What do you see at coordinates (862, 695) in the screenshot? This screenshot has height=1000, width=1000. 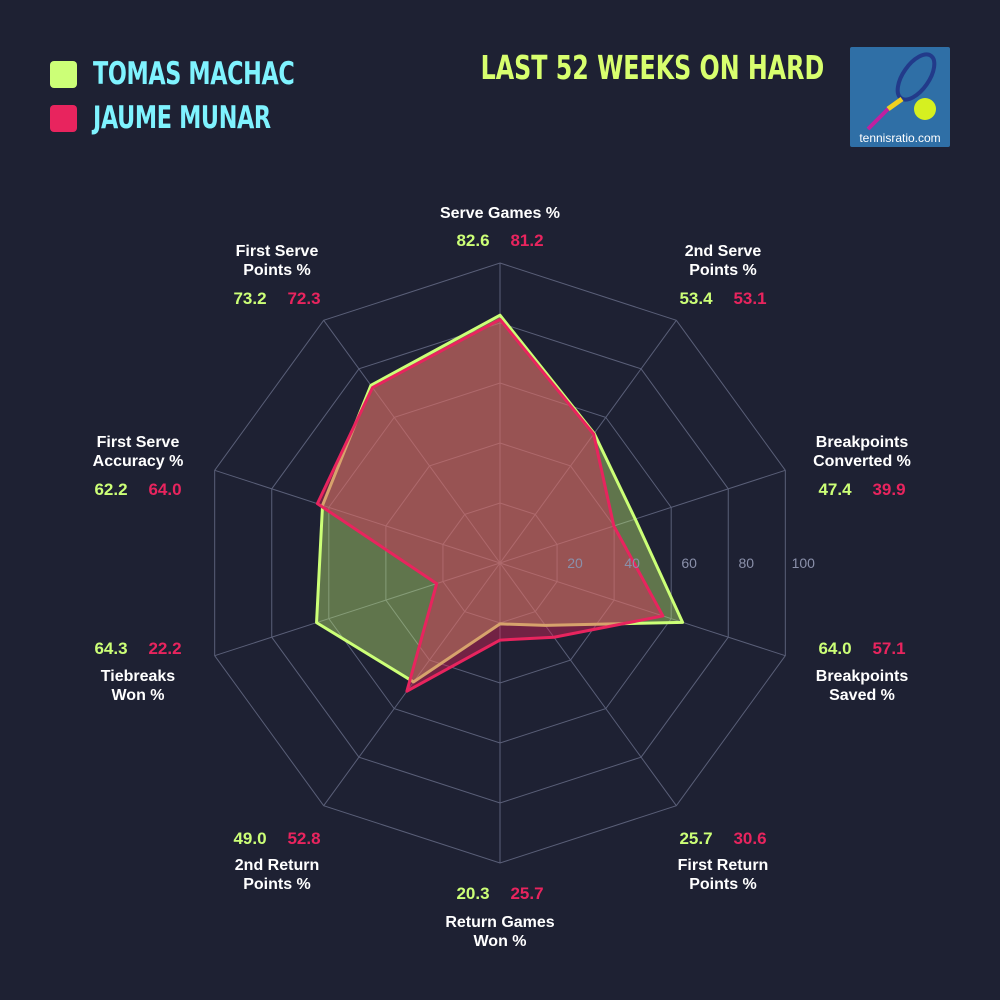 I see `axis-label: Saved %` at bounding box center [862, 695].